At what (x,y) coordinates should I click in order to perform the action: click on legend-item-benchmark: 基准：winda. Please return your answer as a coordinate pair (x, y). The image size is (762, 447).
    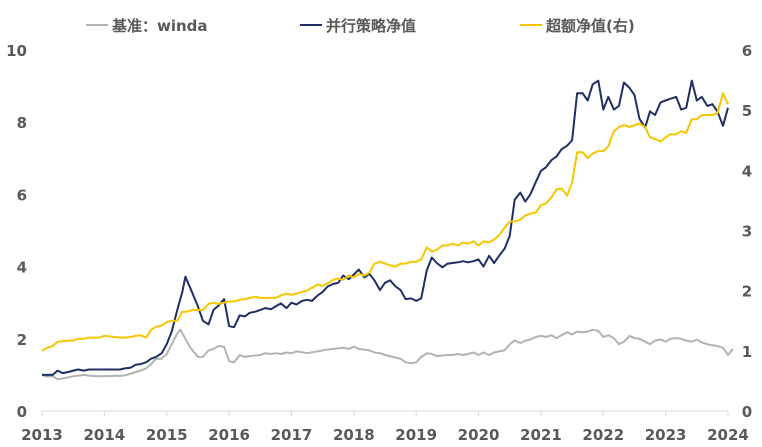
    Looking at the image, I should click on (147, 26).